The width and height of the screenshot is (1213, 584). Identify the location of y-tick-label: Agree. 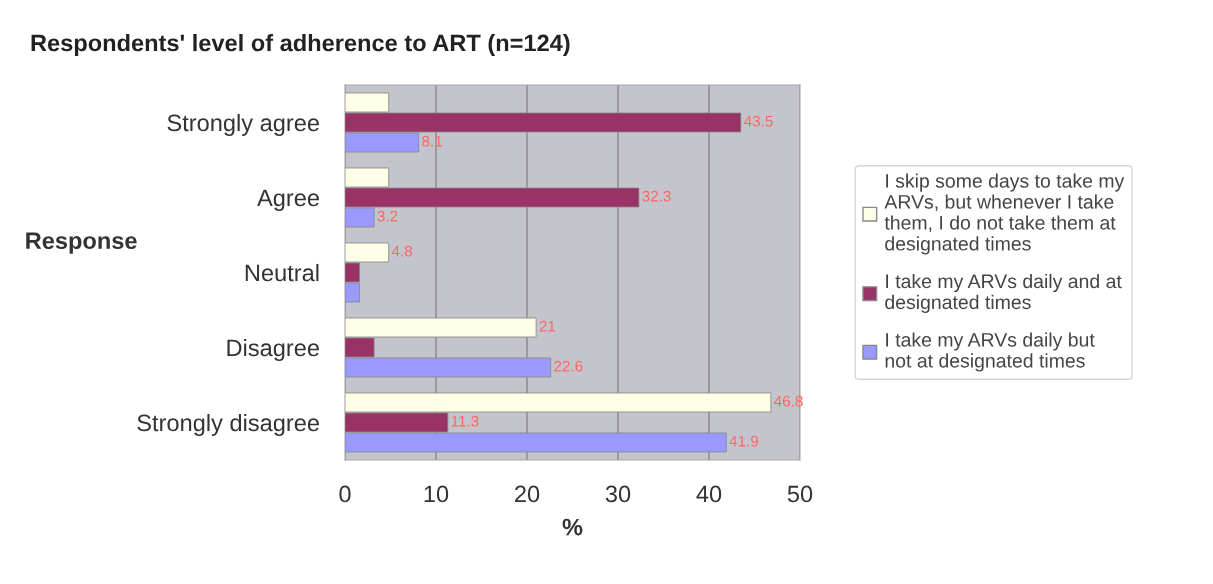
(288, 200).